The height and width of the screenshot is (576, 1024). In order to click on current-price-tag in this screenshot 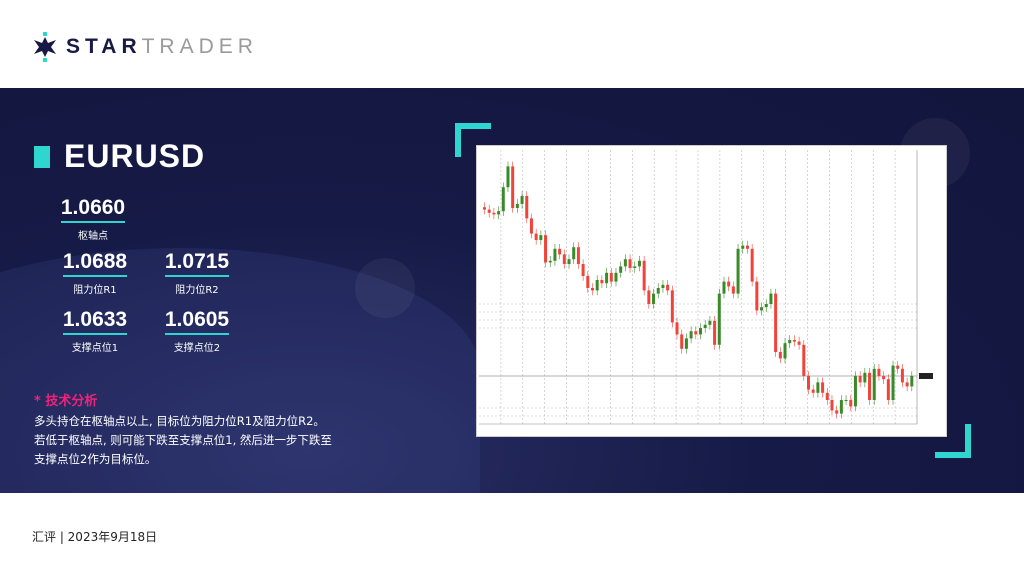, I will do `click(926, 376)`.